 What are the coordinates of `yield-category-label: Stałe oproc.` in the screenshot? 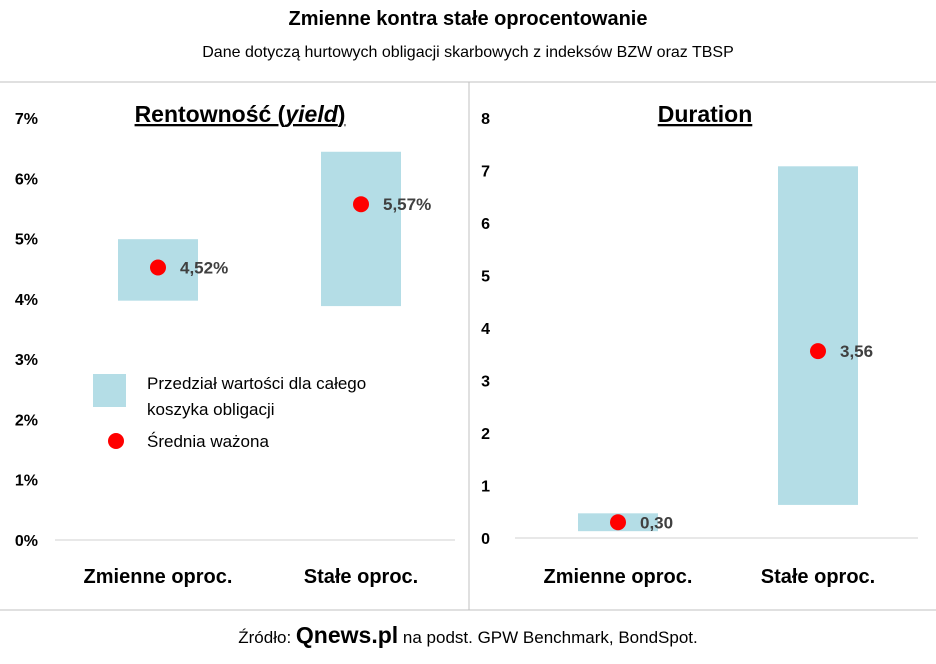 It's located at (361, 577).